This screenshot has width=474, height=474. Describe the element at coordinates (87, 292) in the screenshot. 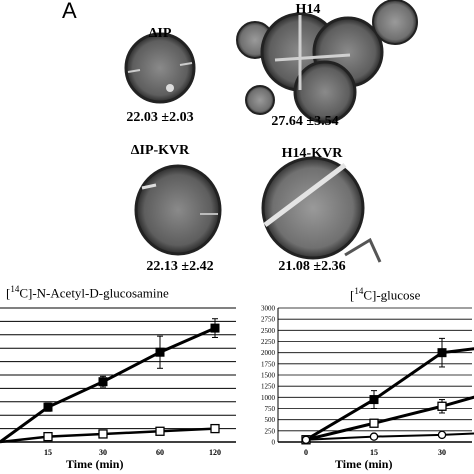

I see `chart-title-nag: [14C]-N-Acetyl-D-glucosamine` at that location.